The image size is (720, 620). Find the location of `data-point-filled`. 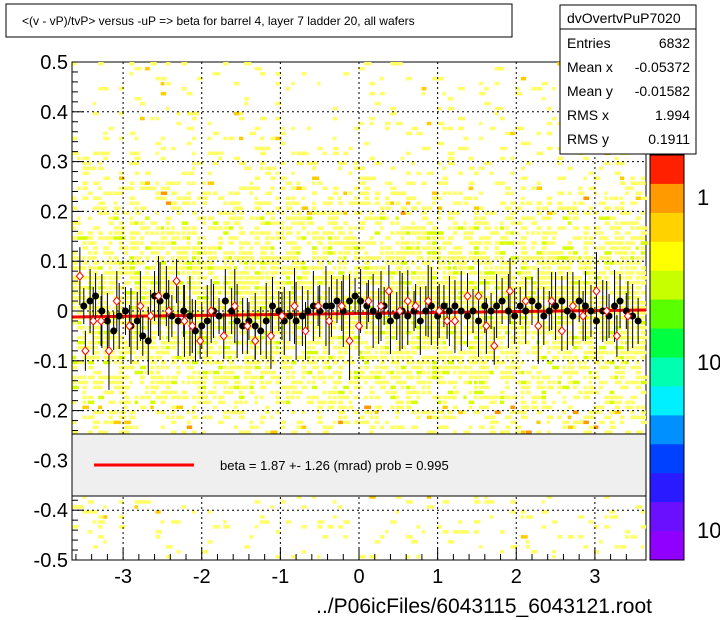

data-point-filled is located at coordinates (302, 316).